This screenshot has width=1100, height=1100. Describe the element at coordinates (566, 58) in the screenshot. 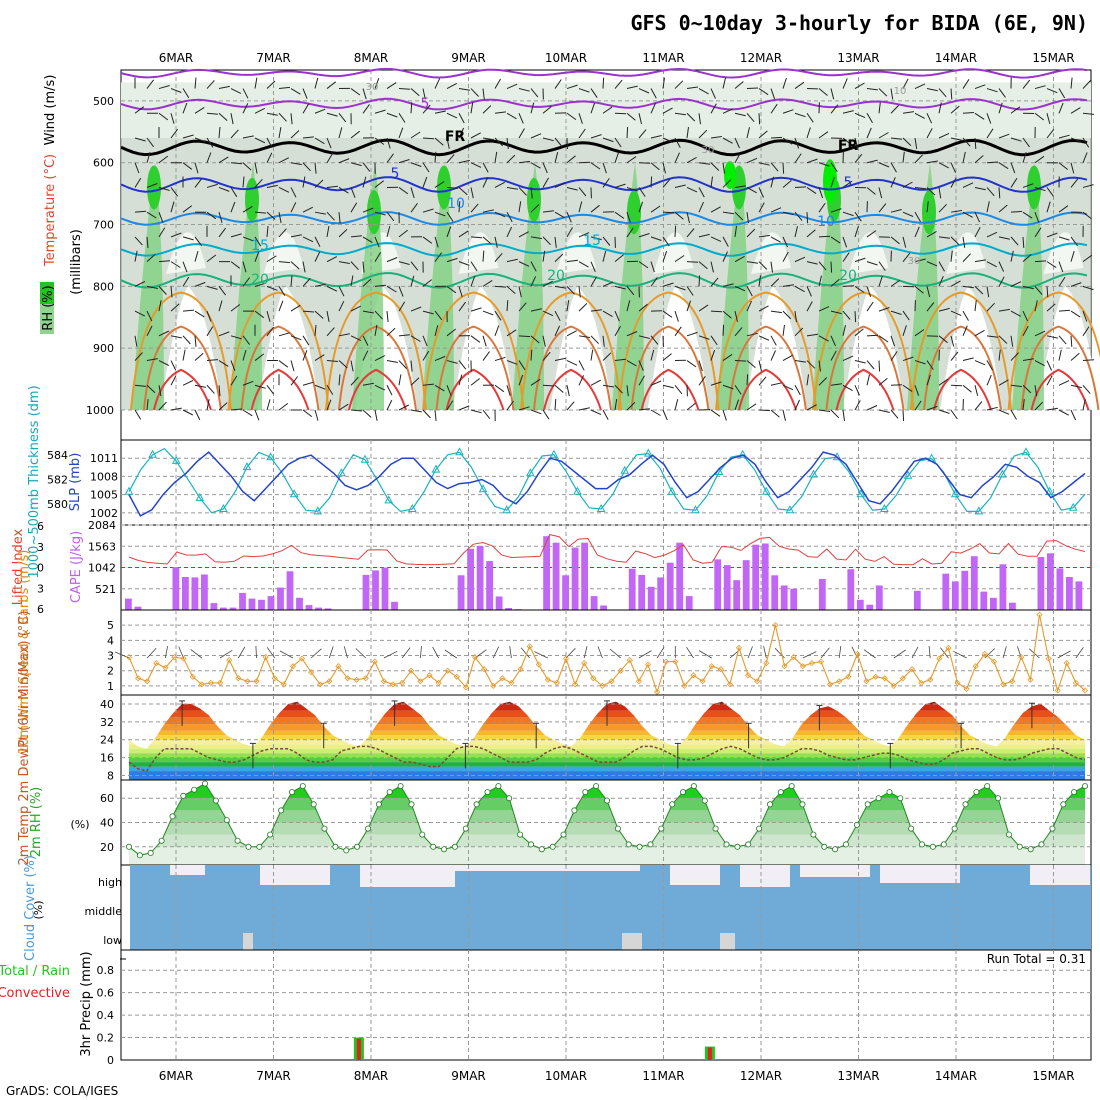

I see `date-label-top: 10MAR` at that location.